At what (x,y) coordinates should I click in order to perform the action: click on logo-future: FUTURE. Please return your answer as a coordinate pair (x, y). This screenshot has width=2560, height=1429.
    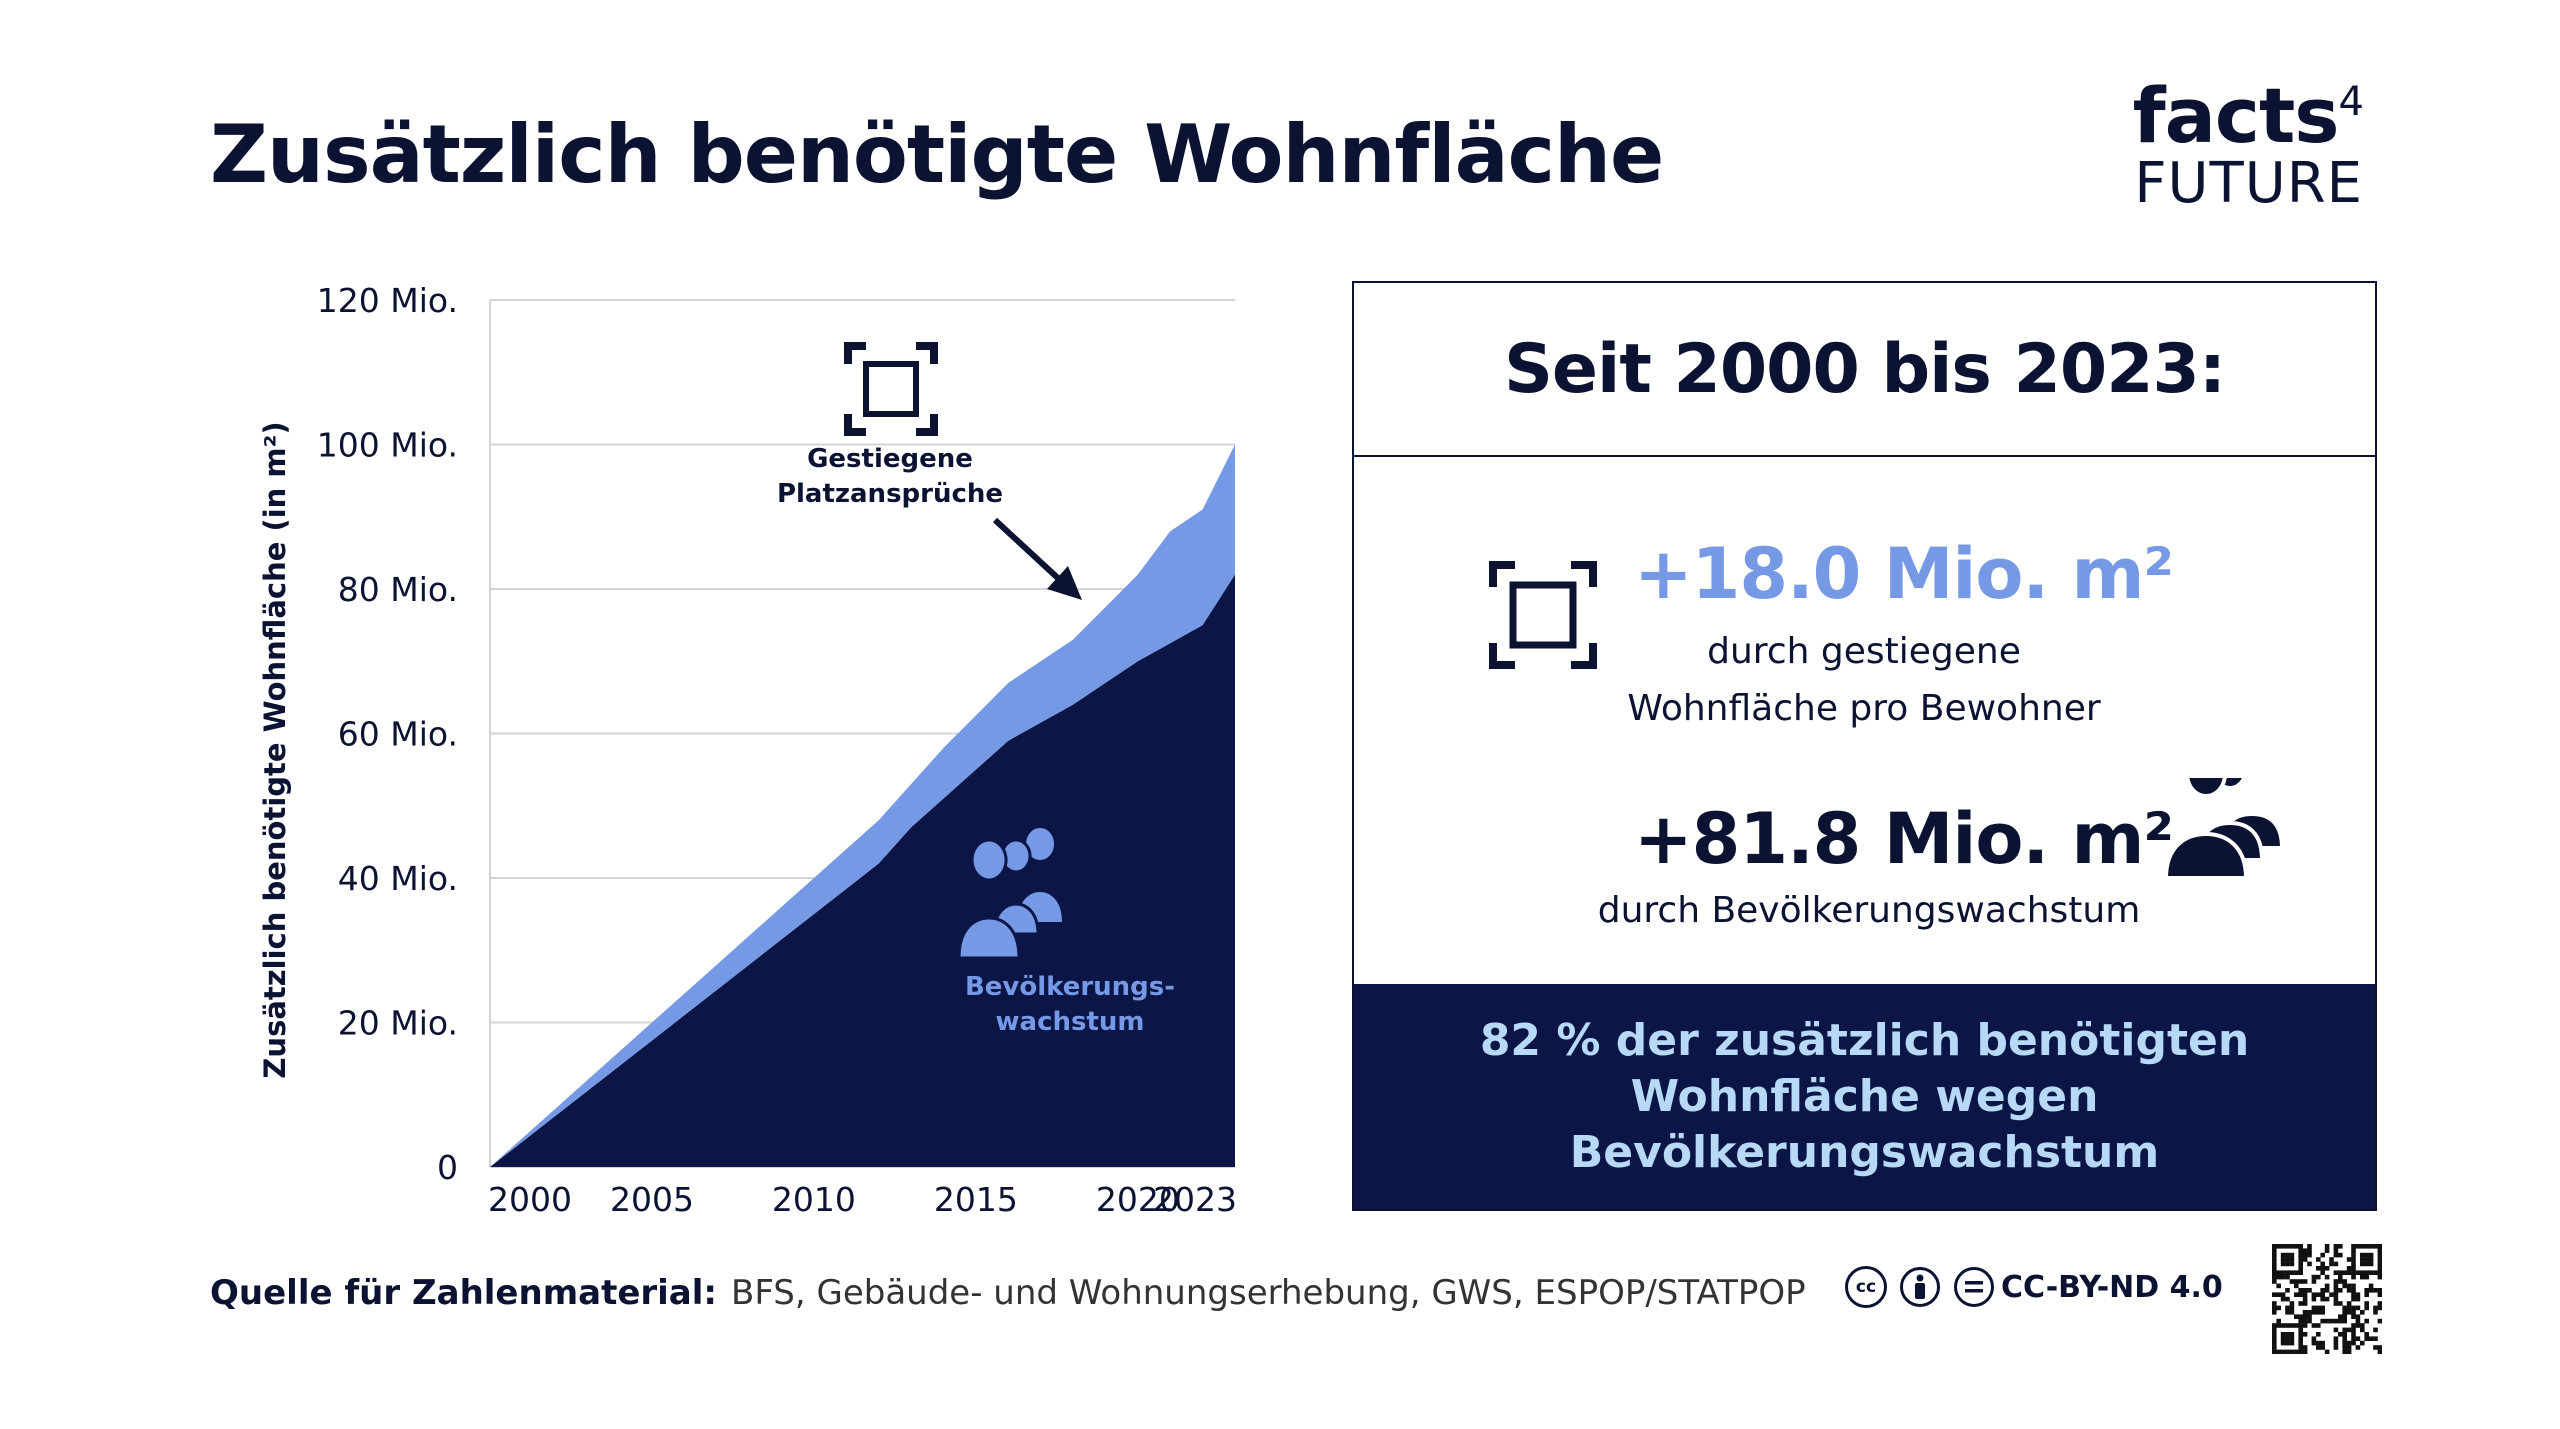
    Looking at the image, I should click on (2248, 183).